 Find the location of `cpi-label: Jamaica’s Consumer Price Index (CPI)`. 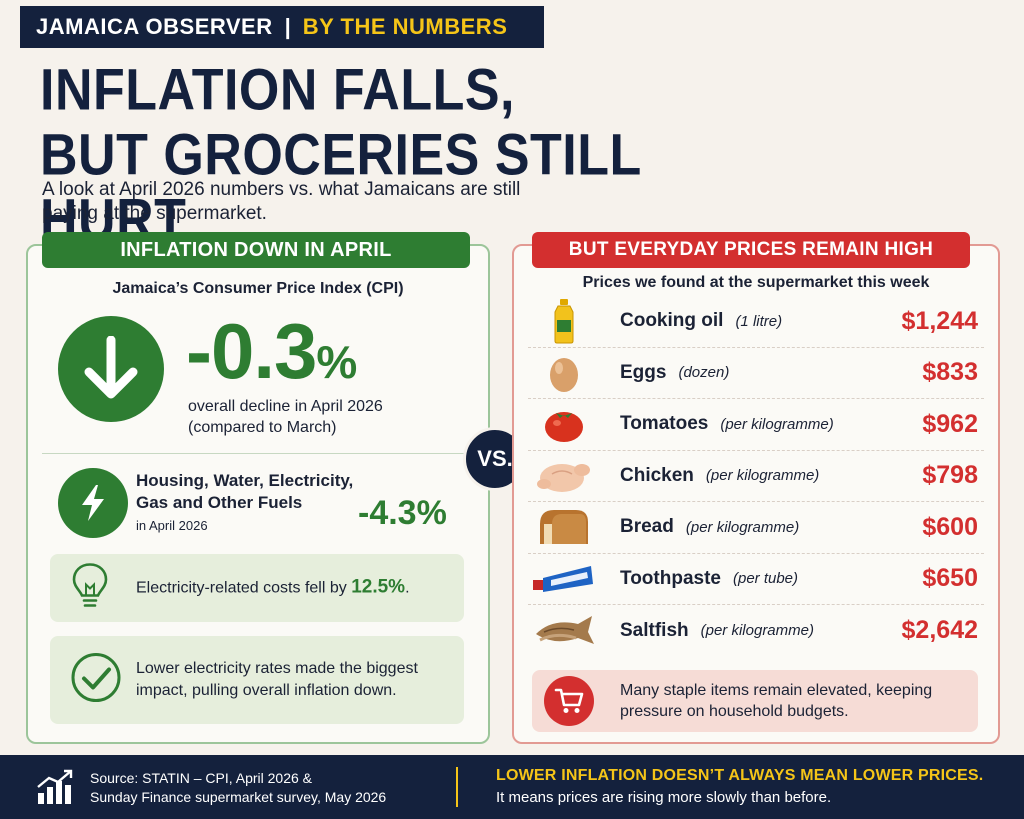

cpi-label: Jamaica’s Consumer Price Index (CPI) is located at coordinates (258, 288).